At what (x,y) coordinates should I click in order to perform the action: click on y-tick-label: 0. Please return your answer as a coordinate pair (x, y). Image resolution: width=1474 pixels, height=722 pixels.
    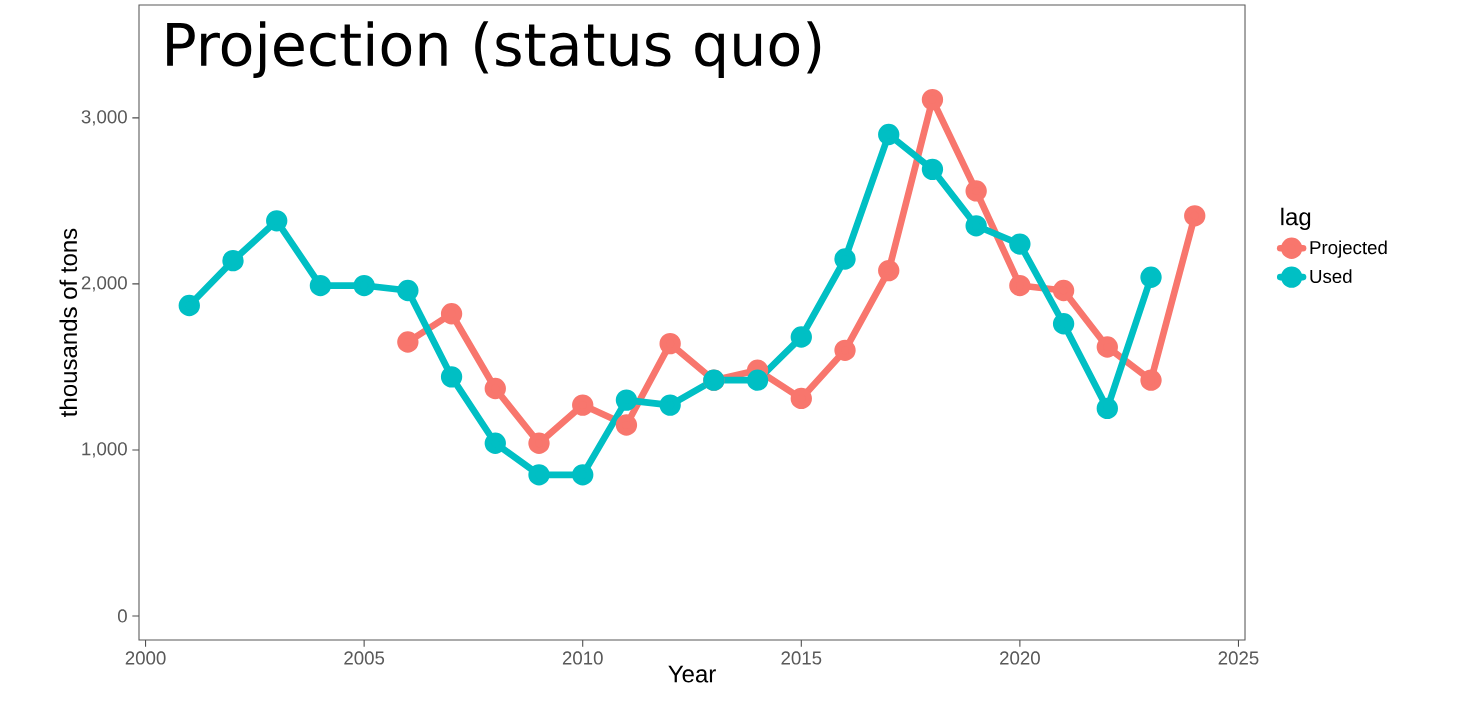
    Looking at the image, I should click on (122, 616).